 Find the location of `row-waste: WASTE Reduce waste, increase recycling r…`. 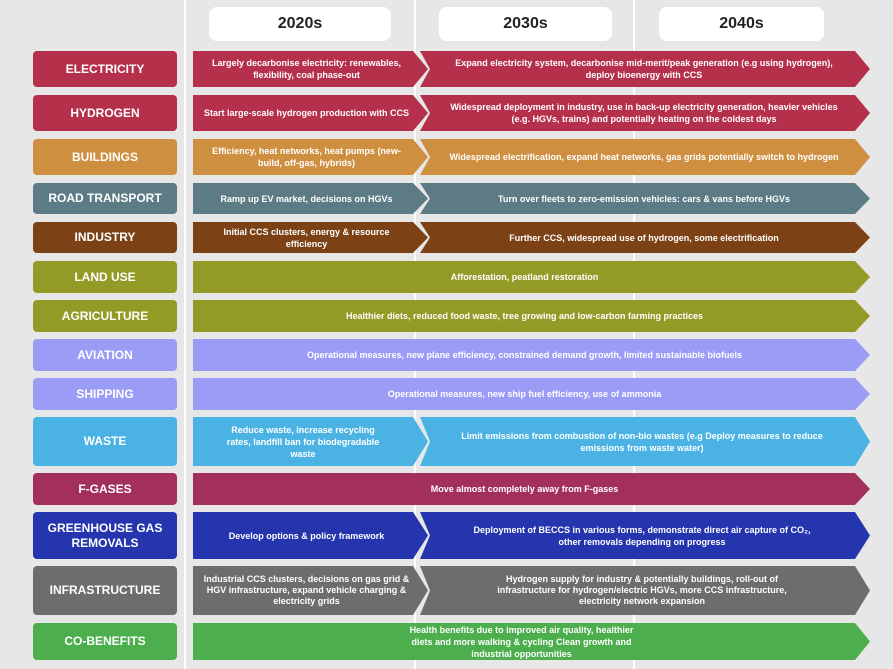

row-waste: WASTE Reduce waste, increase recycling r… is located at coordinates (446, 441).